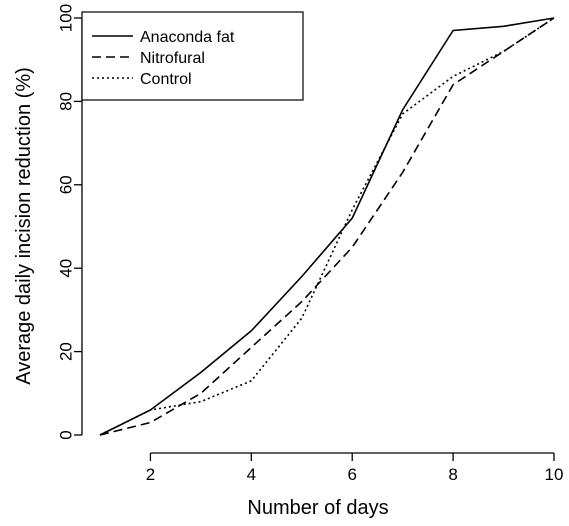  I want to click on x-tick-label: 8, so click(452, 474).